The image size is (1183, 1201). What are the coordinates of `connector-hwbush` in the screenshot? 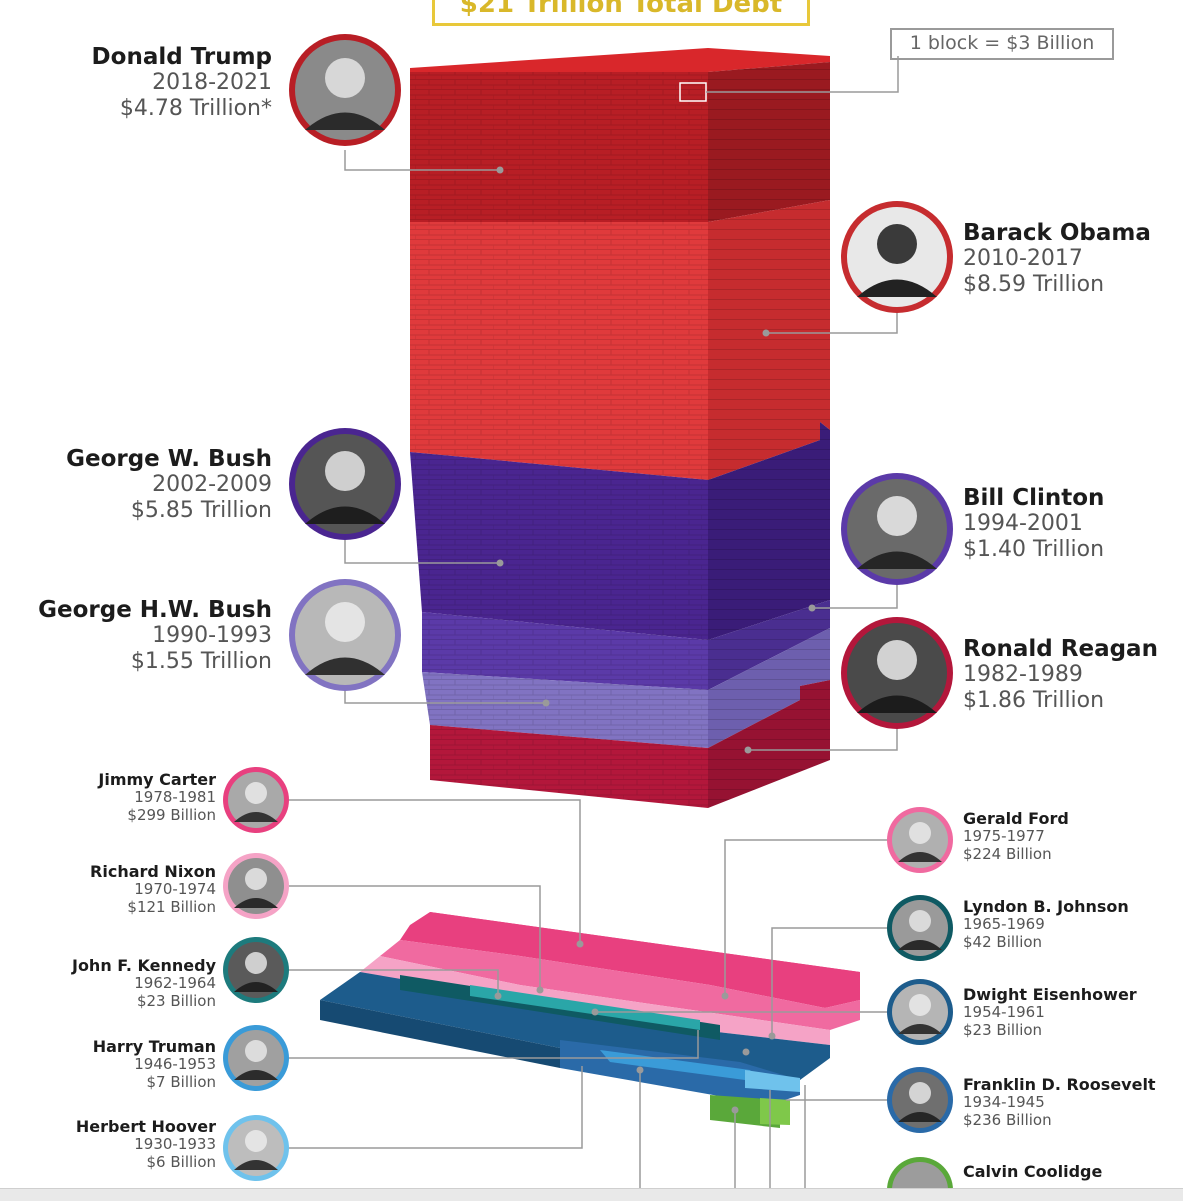 It's located at (445, 697).